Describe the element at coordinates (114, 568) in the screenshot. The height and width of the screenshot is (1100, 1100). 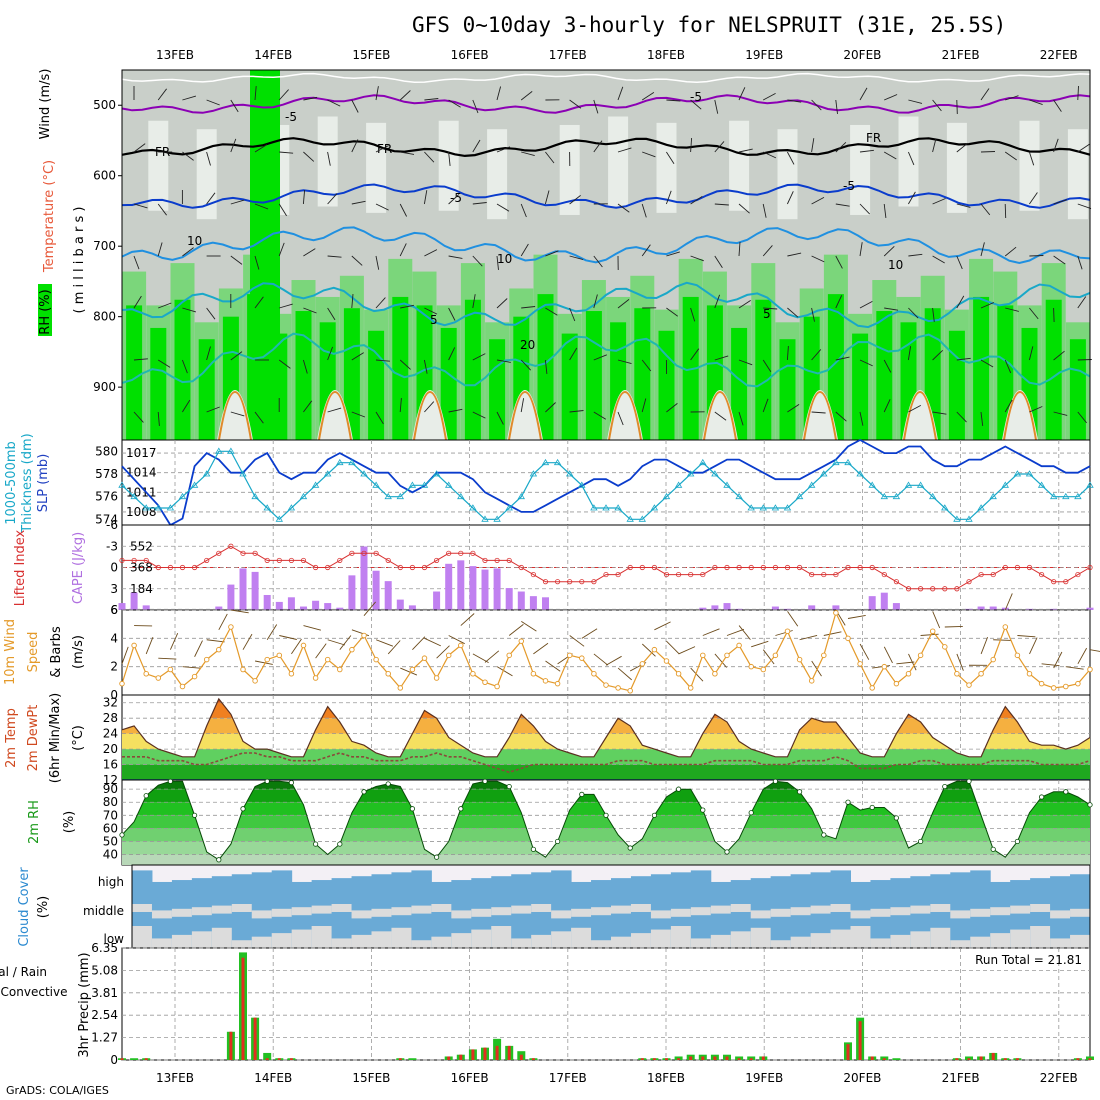
I see `lifted-tick-label: 0` at that location.